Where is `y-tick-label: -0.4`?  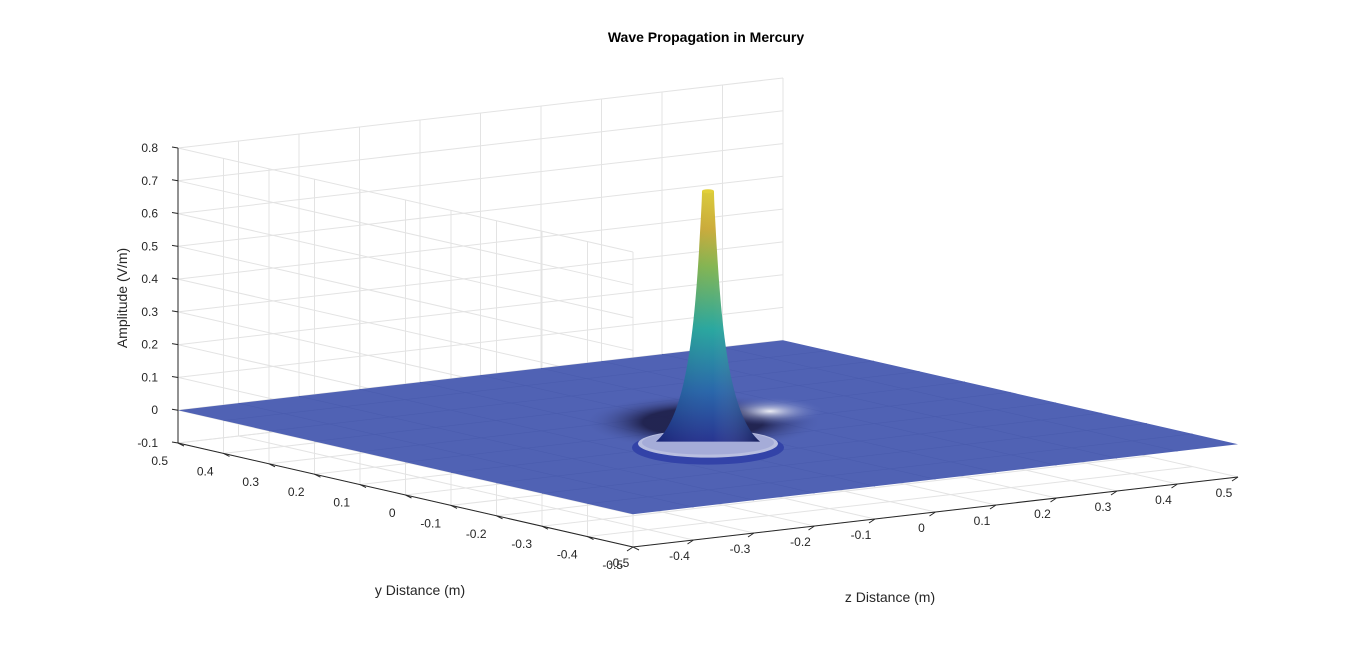 y-tick-label: -0.4 is located at coordinates (567, 555).